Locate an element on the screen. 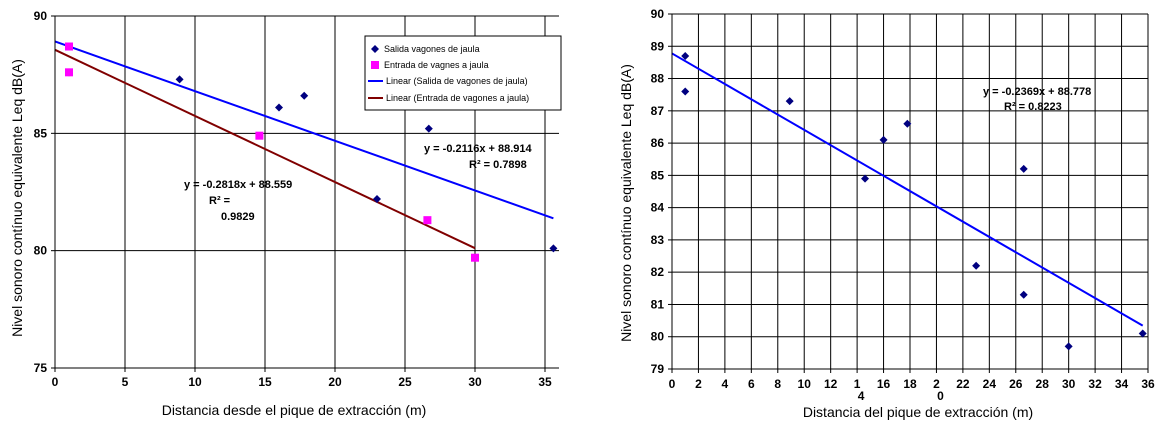 This screenshot has width=1173, height=426. left-x-tick-label: 15 is located at coordinates (265, 382).